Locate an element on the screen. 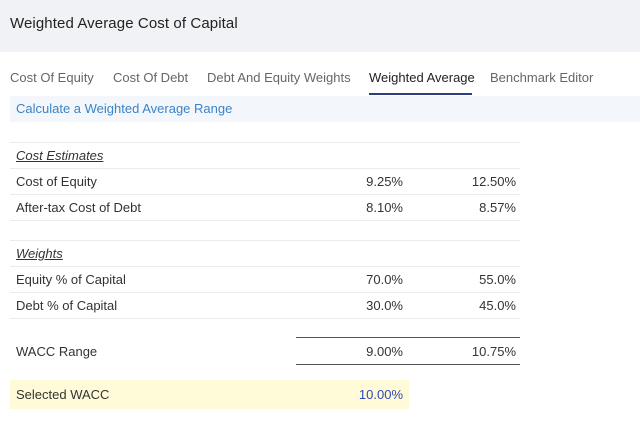  table-row: Cost of Equity 9.25% 12.50% is located at coordinates (265, 182).